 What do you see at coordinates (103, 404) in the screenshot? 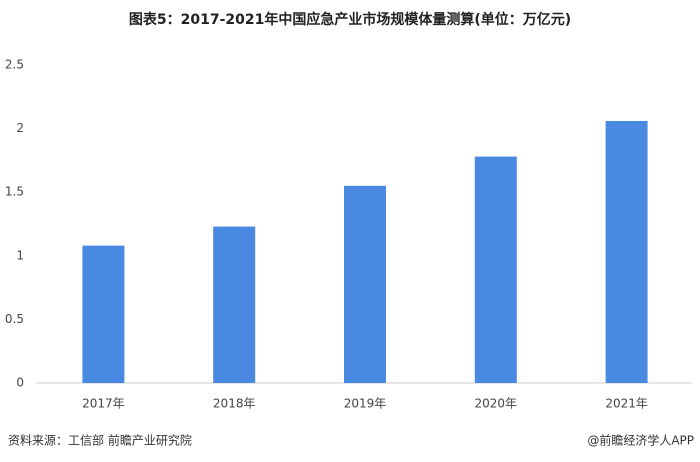
I see `x-tick-label: 2017年` at bounding box center [103, 404].